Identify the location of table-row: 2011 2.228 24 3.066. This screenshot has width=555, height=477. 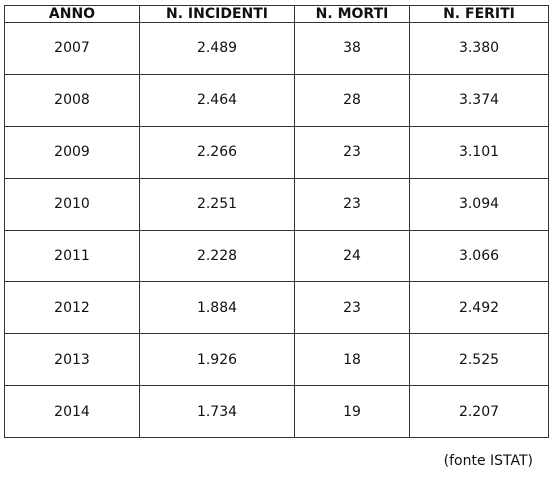
(276, 256).